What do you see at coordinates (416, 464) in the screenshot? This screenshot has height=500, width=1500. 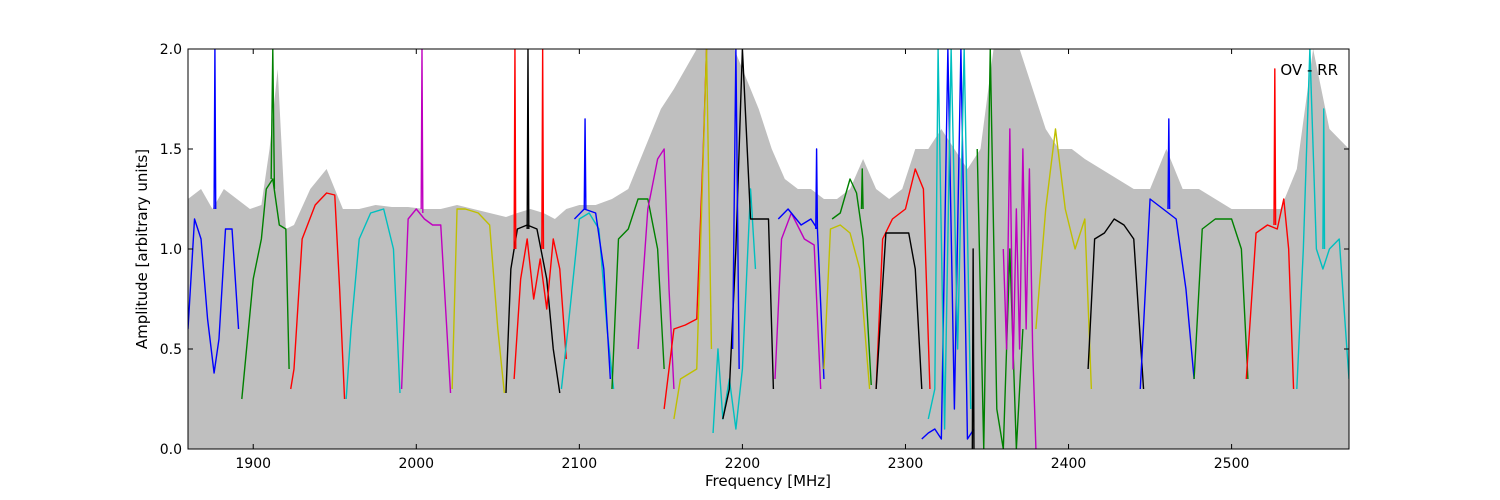 I see `x-tick-label-1: 2000` at bounding box center [416, 464].